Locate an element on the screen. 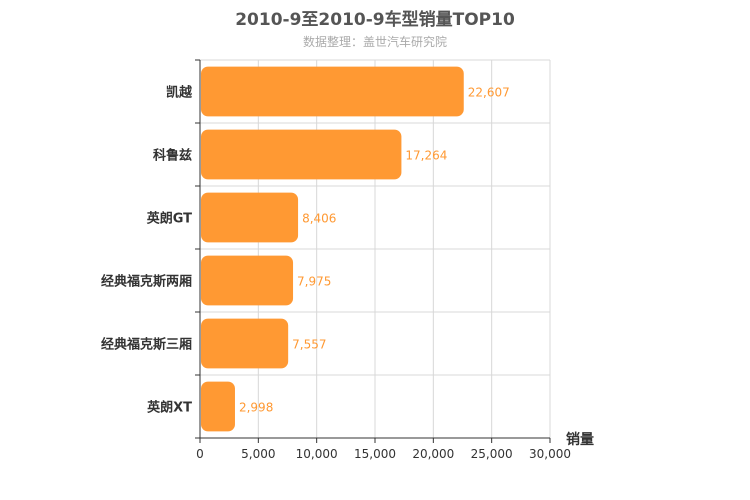 The image size is (750, 500). data-label: 2,998 is located at coordinates (256, 408).